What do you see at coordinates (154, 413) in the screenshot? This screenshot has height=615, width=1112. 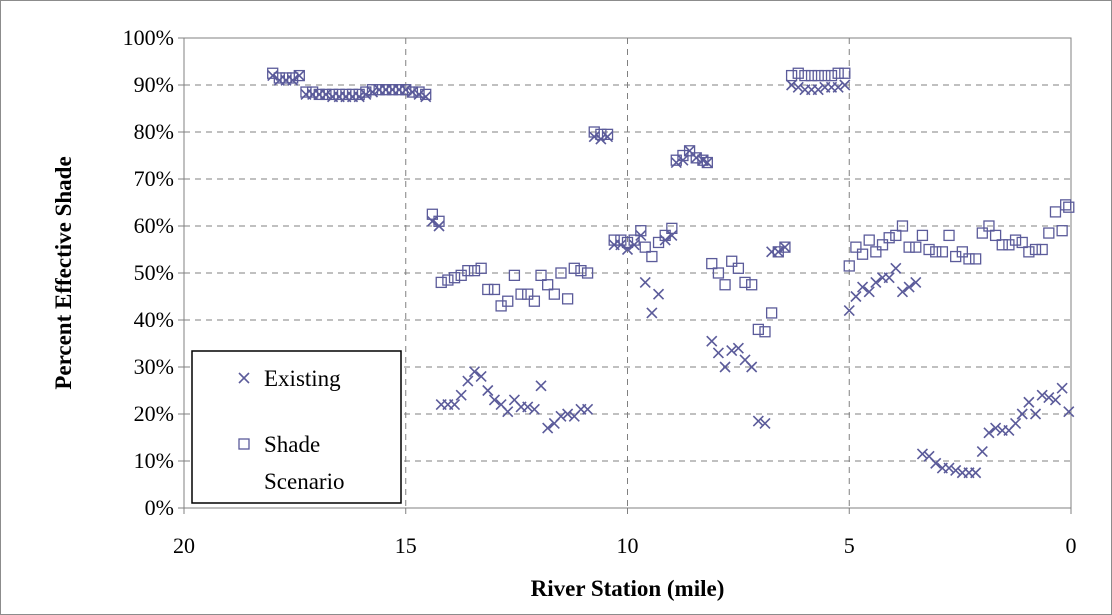 I see `y-tick-label: 20%` at bounding box center [154, 413].